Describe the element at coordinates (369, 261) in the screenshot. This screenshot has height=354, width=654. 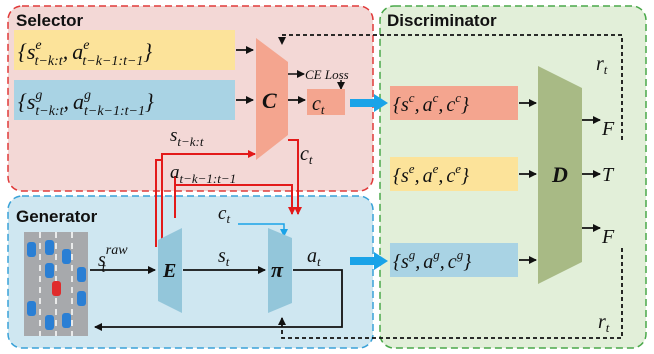
I see `arrow-g-to-disc` at that location.